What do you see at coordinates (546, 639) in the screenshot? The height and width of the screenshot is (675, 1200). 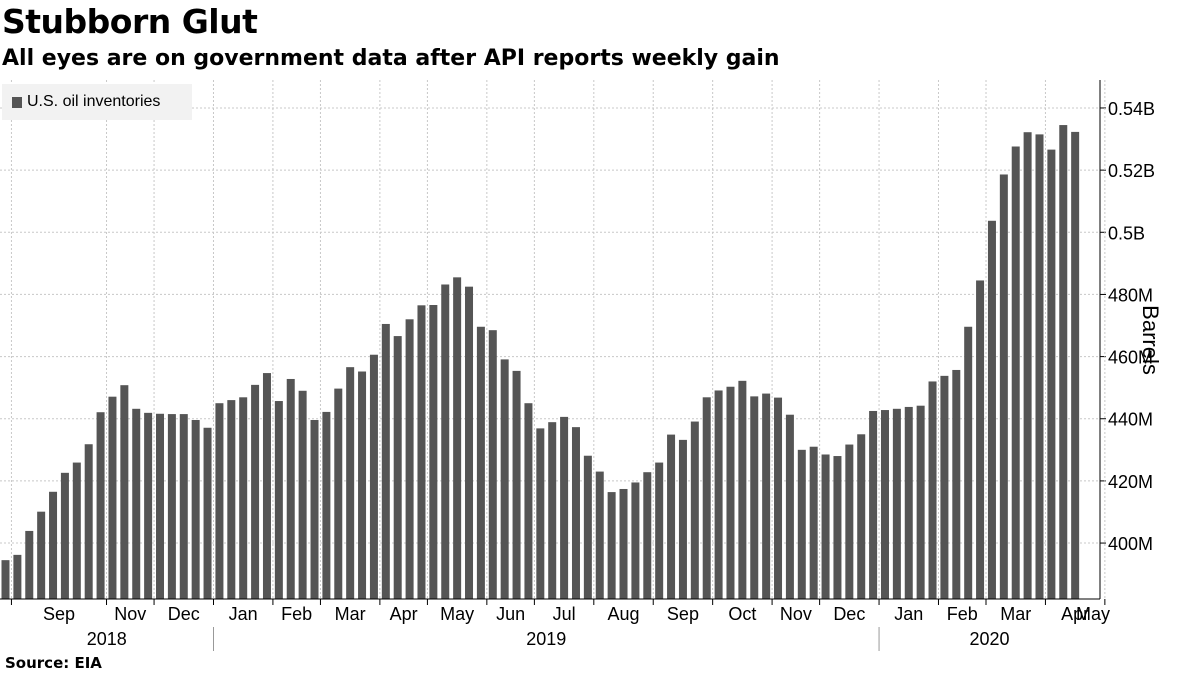 I see `x-year-label: 2019` at bounding box center [546, 639].